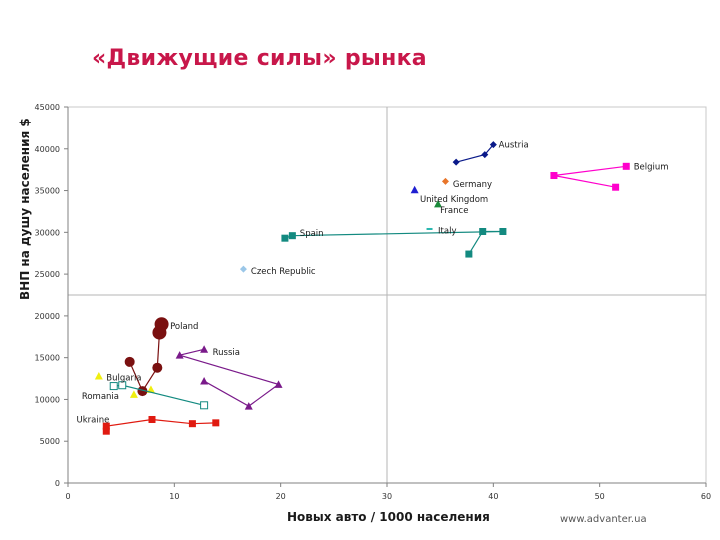 This screenshot has height=540, width=720. I want to click on y-axis-title: ВНП на душу населения $, so click(25, 209).